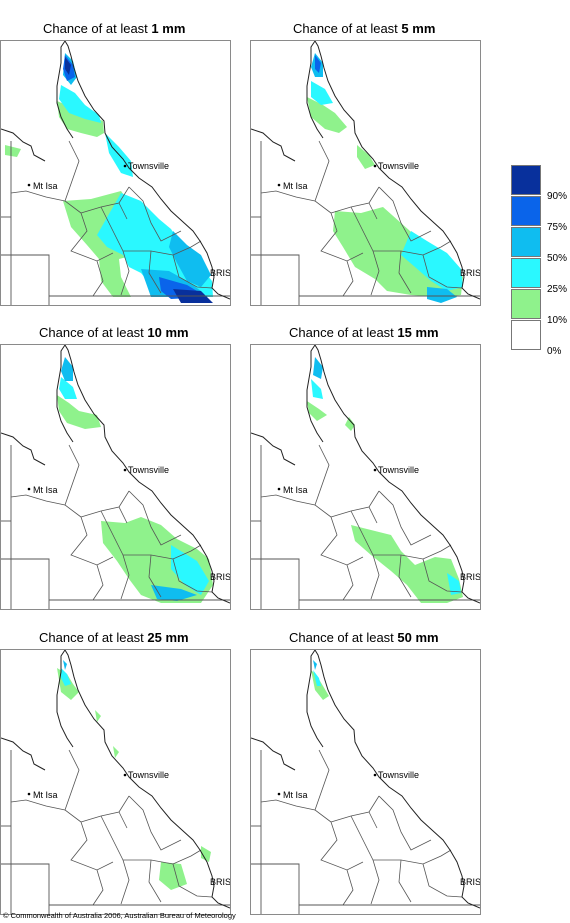 The image size is (570, 923). I want to click on panel-title-25mm: Chance of at least 25 mm, so click(114, 637).